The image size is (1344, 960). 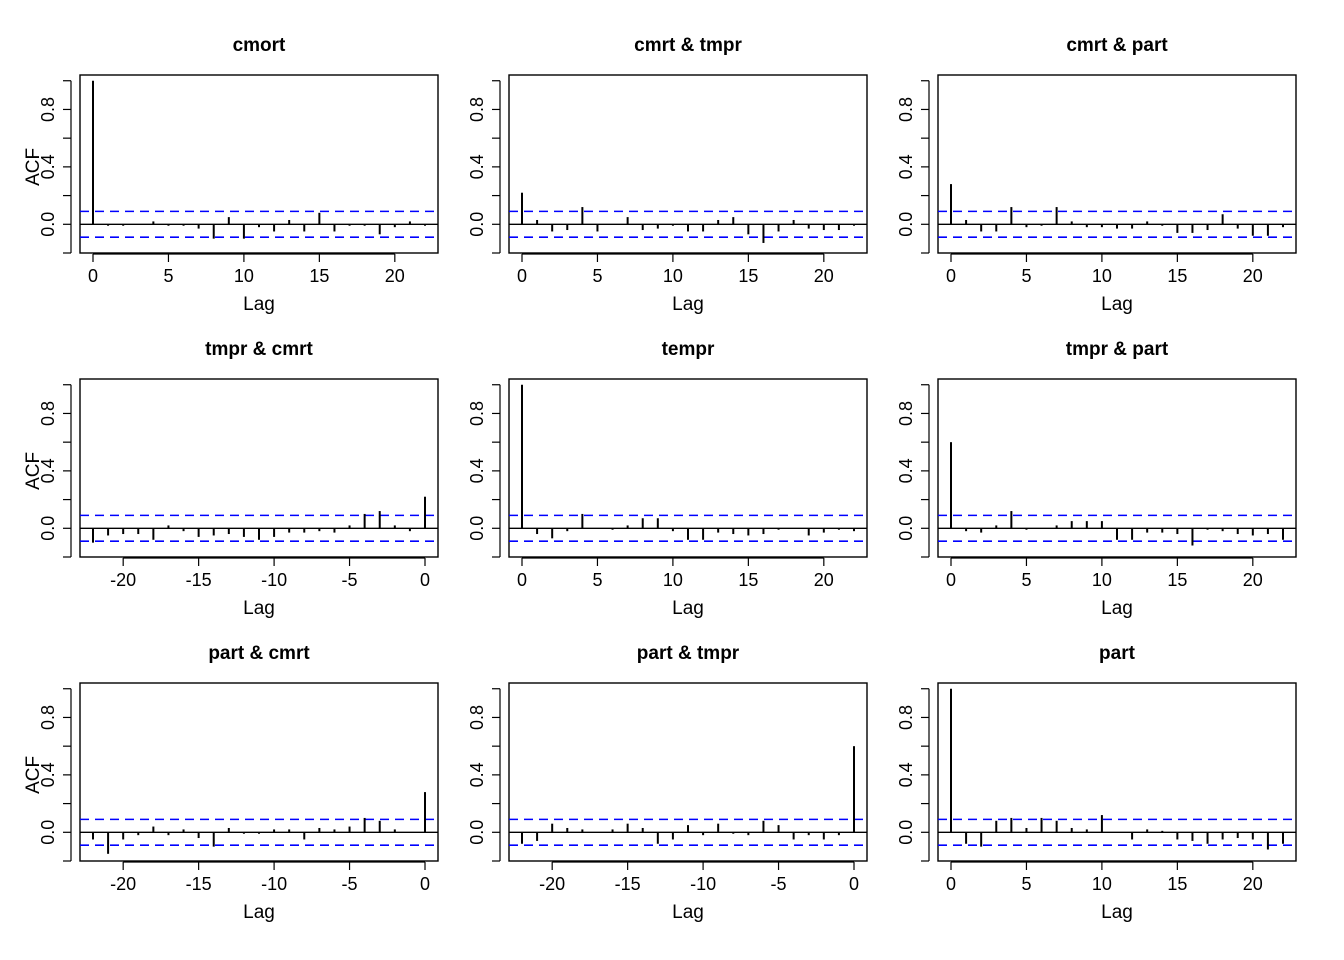 I want to click on panel-title: tmpr & part, so click(x=1117, y=349).